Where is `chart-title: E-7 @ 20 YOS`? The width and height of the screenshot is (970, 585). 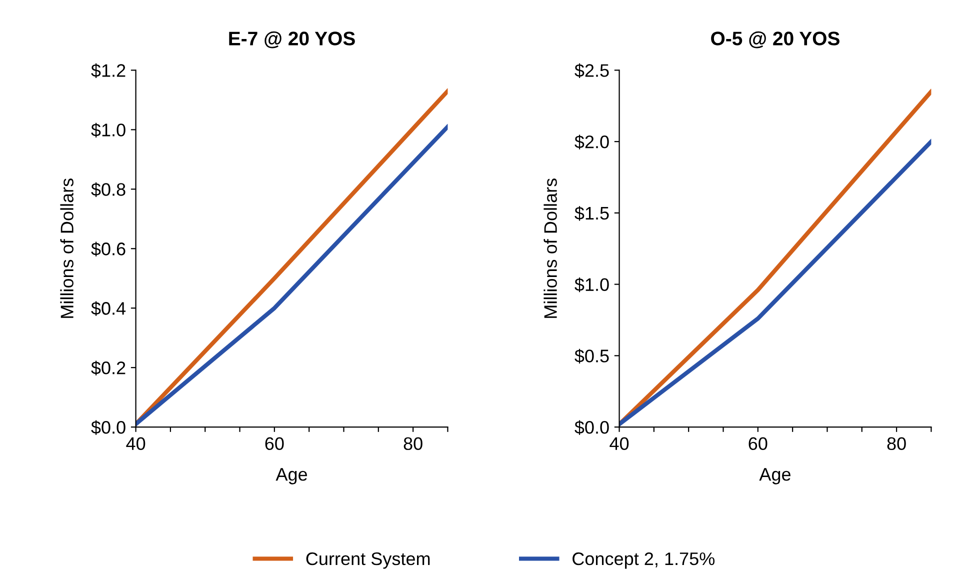
chart-title: E-7 @ 20 YOS is located at coordinates (292, 39).